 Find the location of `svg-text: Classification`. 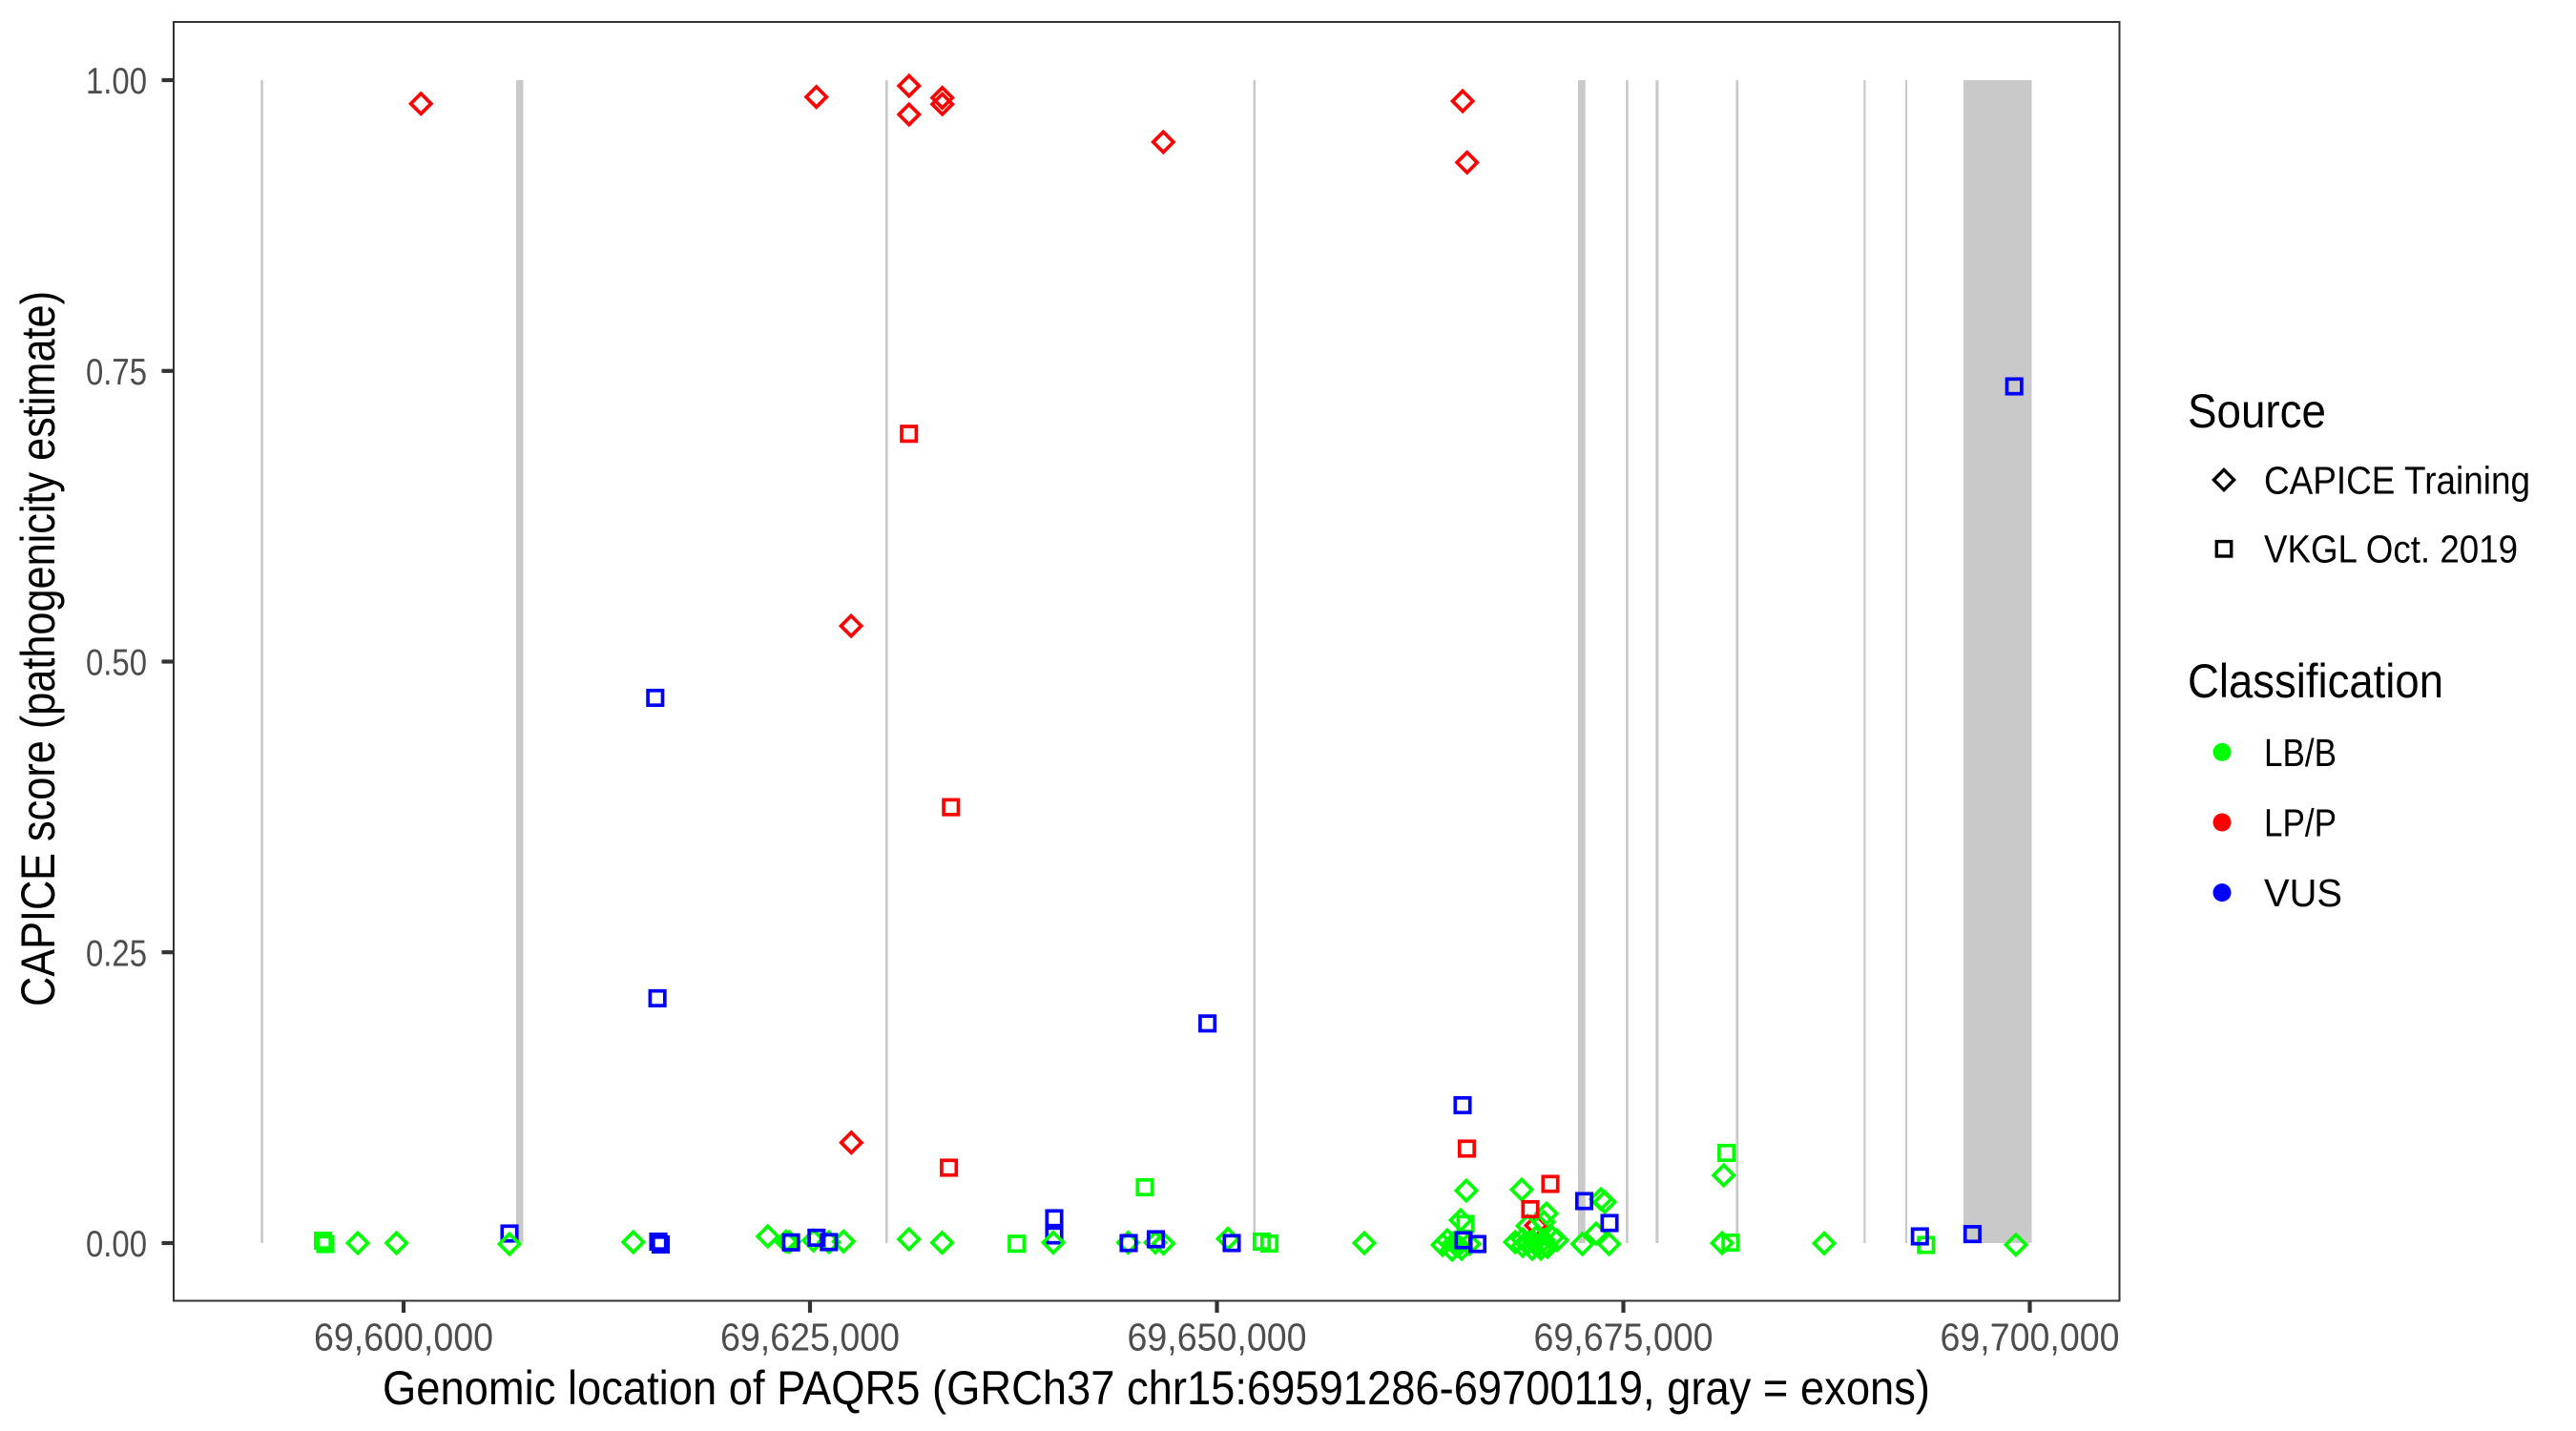

svg-text: Classification is located at coordinates (2315, 681).